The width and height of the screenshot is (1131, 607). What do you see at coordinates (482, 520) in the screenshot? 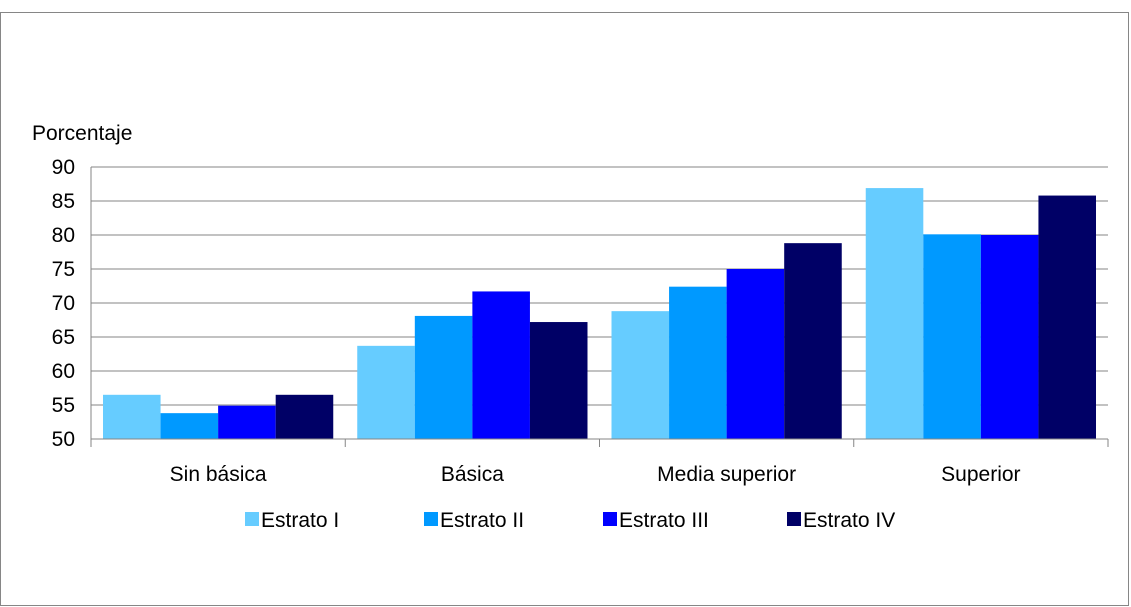
I see `legend-label: Estrato II` at bounding box center [482, 520].